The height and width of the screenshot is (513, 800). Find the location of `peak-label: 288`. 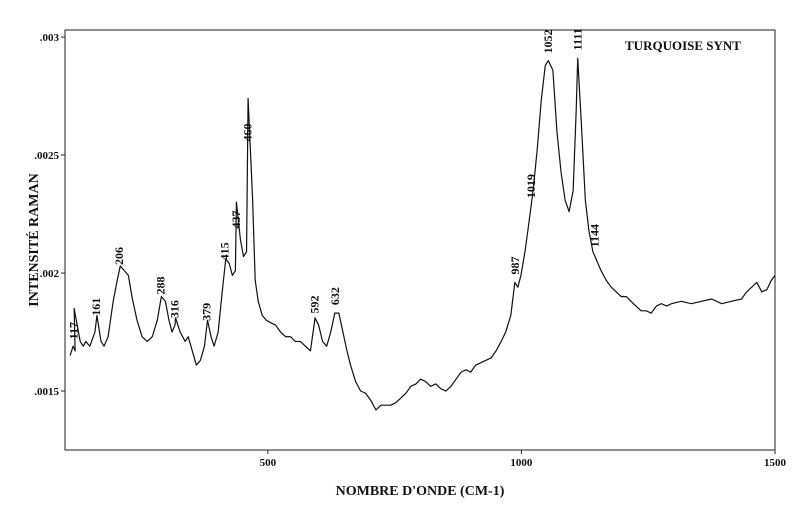

peak-label: 288 is located at coordinates (160, 286).